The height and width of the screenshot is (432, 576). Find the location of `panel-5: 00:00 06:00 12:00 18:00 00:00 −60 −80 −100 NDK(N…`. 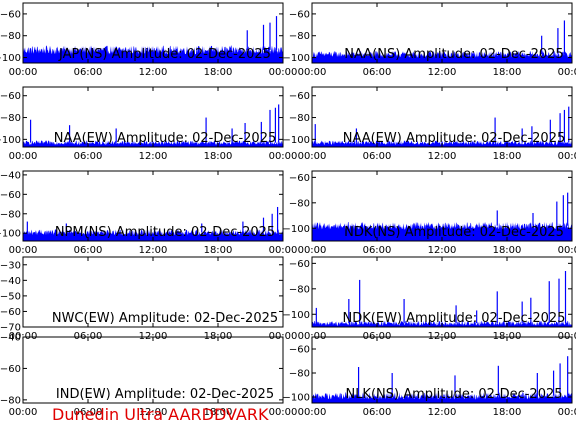

panel-5: 00:00 06:00 12:00 18:00 00:00 −60 −80 −100 NDK(N… is located at coordinates (429, 213).